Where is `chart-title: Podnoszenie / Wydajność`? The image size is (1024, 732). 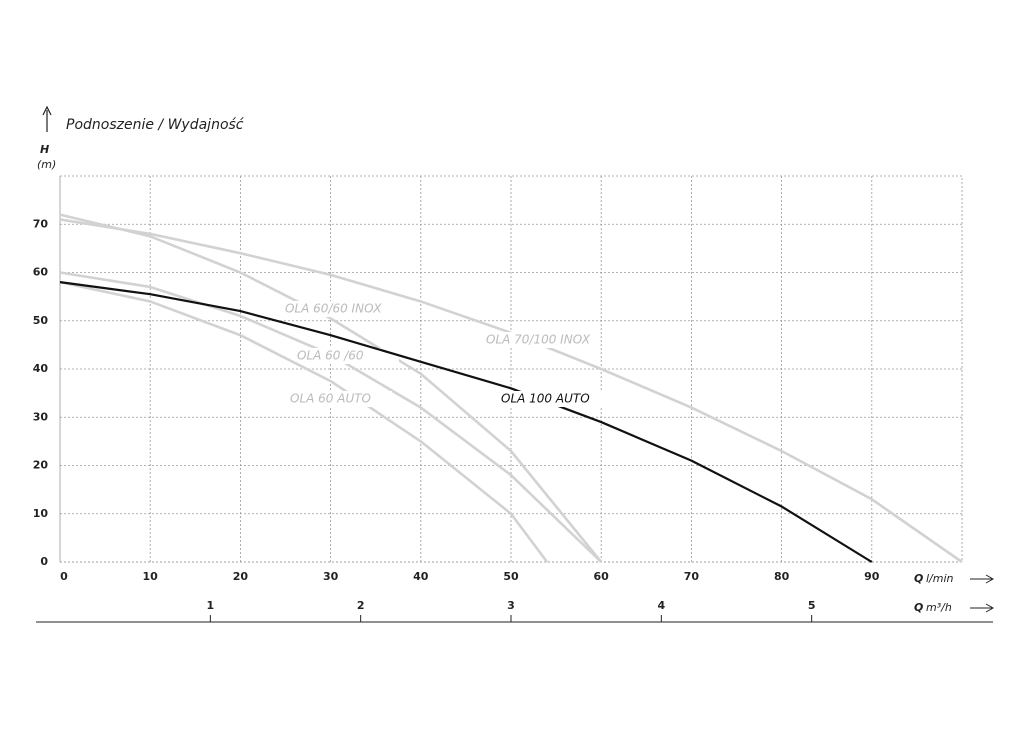
chart-title: Podnoszenie / Wydajność is located at coordinates (155, 125).